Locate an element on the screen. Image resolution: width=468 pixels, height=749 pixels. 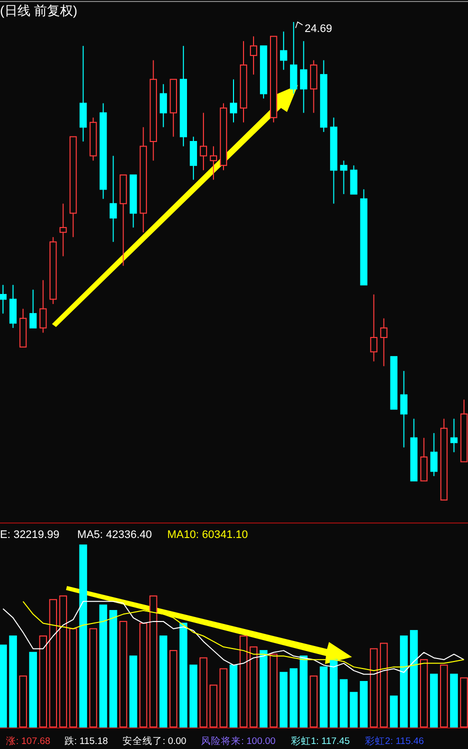
text: 彩虹2: 115.46 is located at coordinates (394, 741).